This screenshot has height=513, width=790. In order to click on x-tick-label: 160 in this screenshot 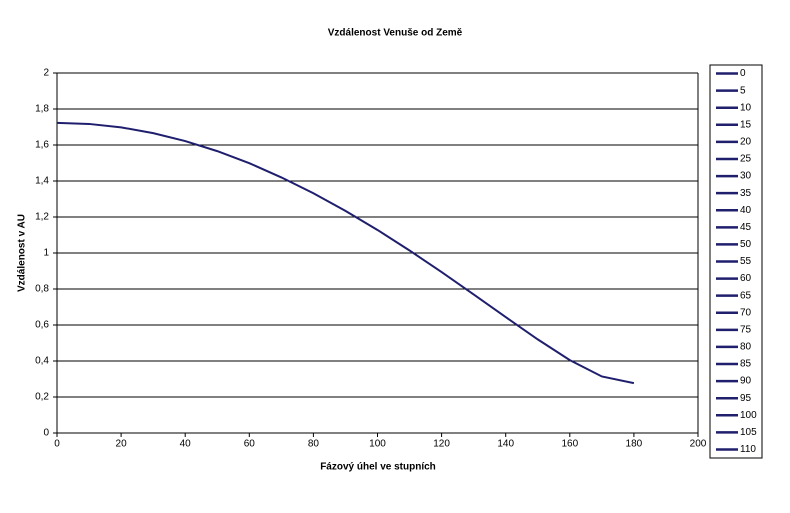, I will do `click(569, 444)`.